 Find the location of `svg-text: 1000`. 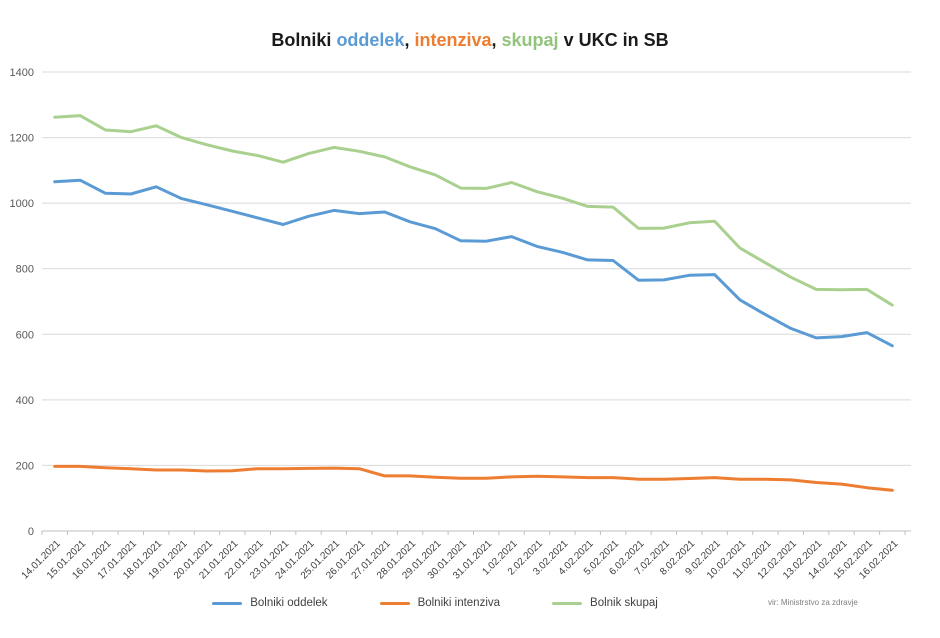

svg-text: 1000 is located at coordinates (22, 204).